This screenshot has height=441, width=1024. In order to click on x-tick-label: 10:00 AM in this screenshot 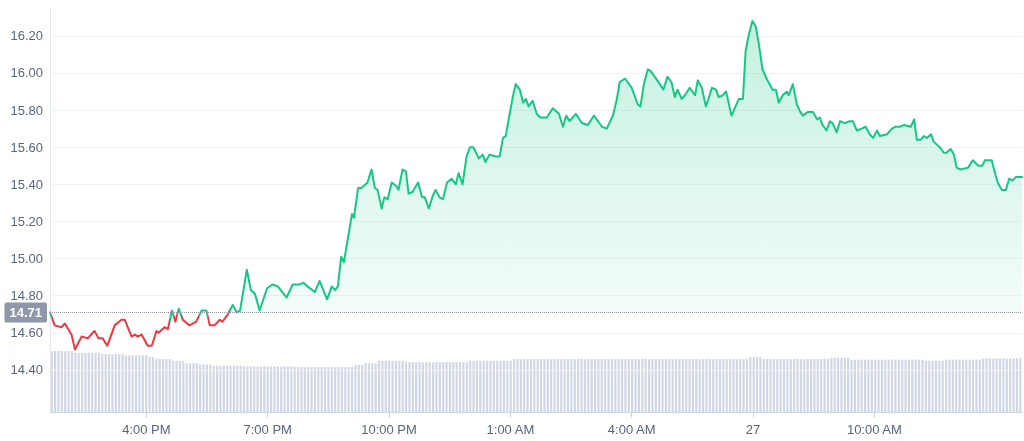, I will do `click(874, 429)`.